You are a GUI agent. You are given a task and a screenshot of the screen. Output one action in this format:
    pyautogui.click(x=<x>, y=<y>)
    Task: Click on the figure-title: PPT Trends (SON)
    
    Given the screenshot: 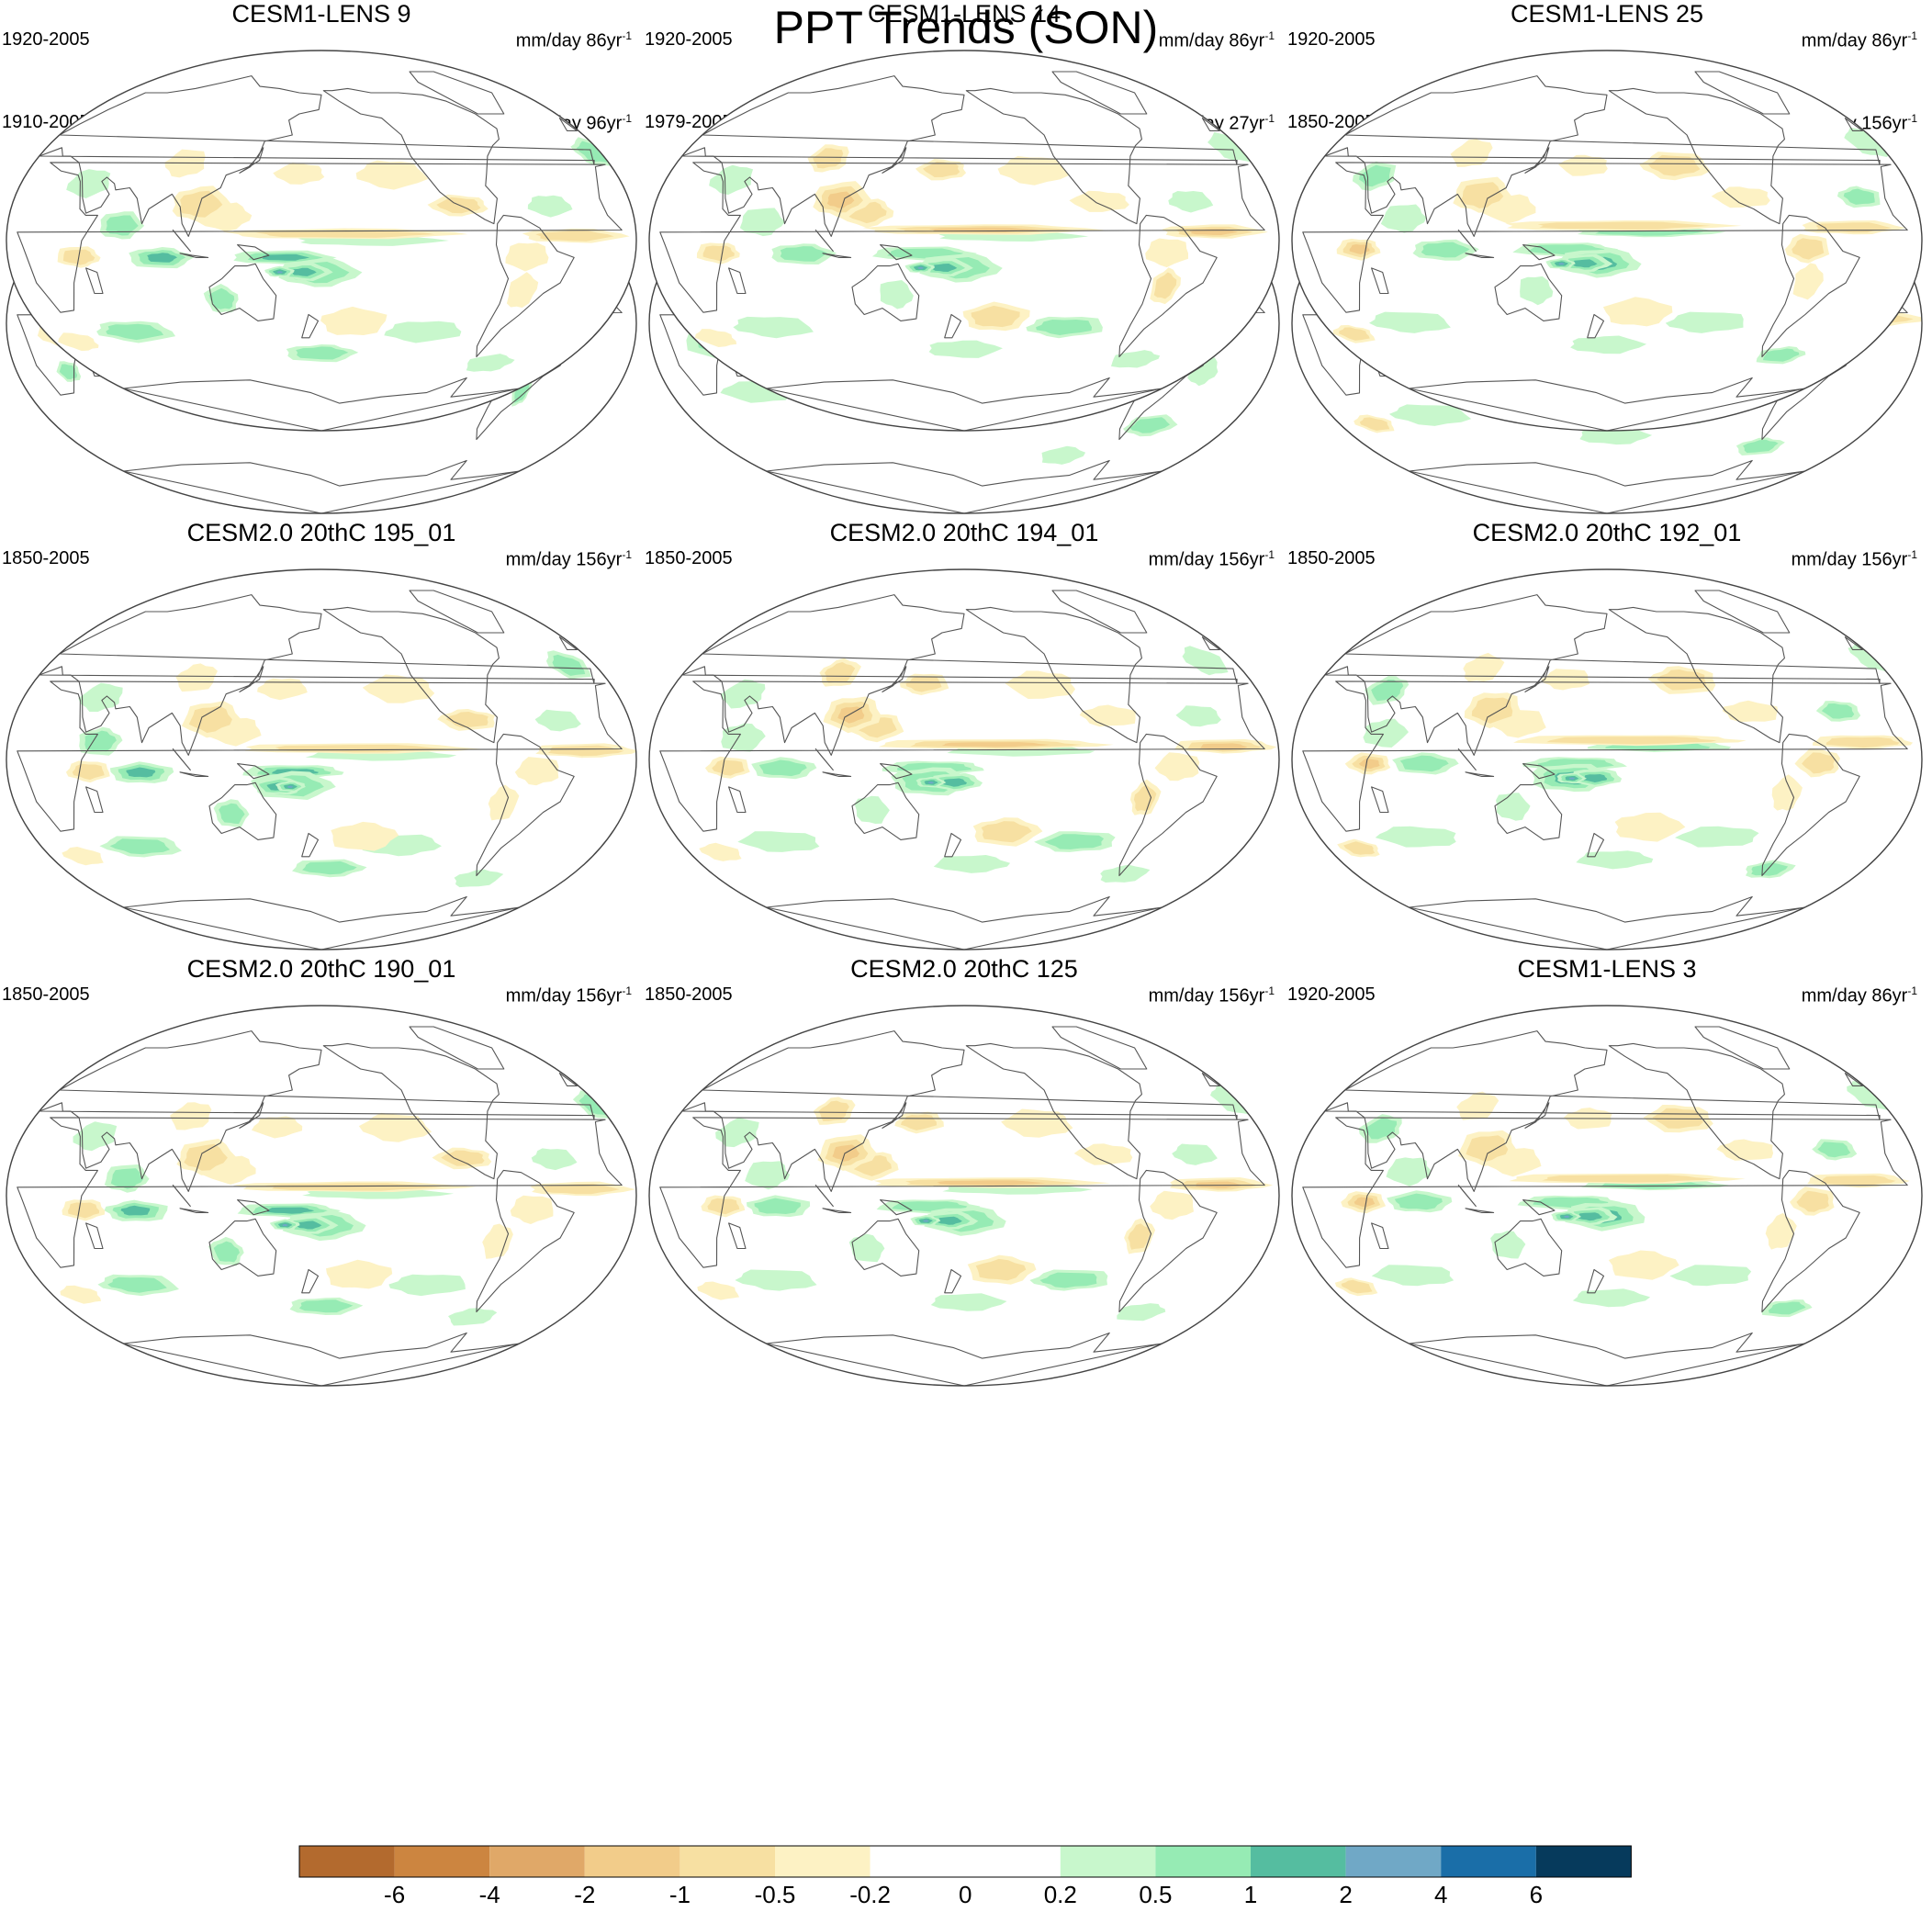 What is the action you would take?
    pyautogui.click(x=966, y=27)
    